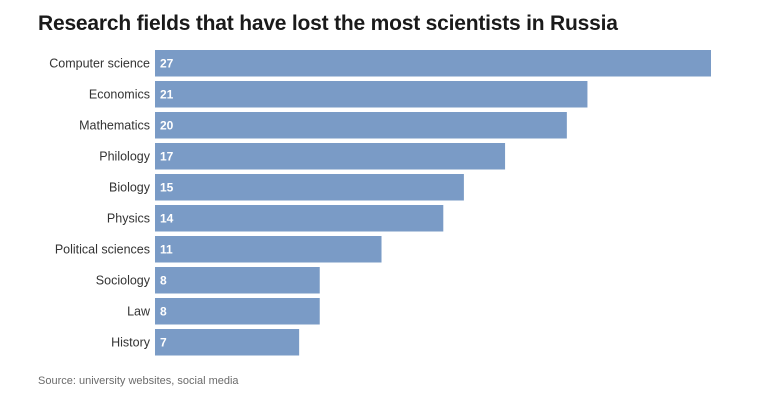 The width and height of the screenshot is (760, 402). What do you see at coordinates (167, 63) in the screenshot?
I see `bar-value-label: 27` at bounding box center [167, 63].